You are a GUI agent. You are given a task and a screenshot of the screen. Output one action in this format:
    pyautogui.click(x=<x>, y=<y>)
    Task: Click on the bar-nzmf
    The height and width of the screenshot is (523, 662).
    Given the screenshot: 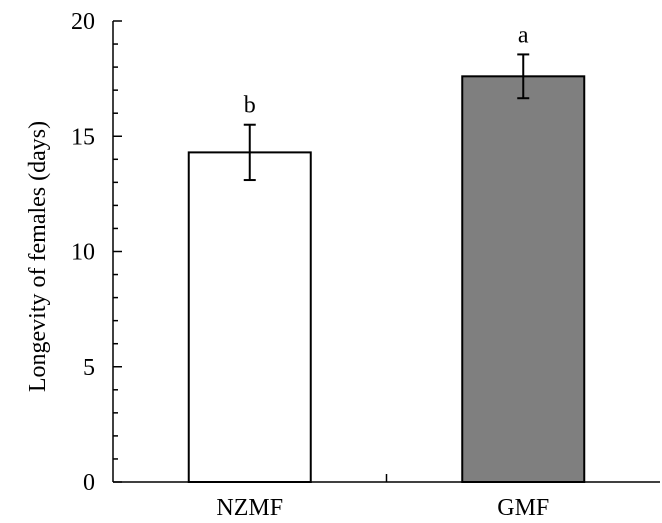 What is the action you would take?
    pyautogui.click(x=249, y=317)
    